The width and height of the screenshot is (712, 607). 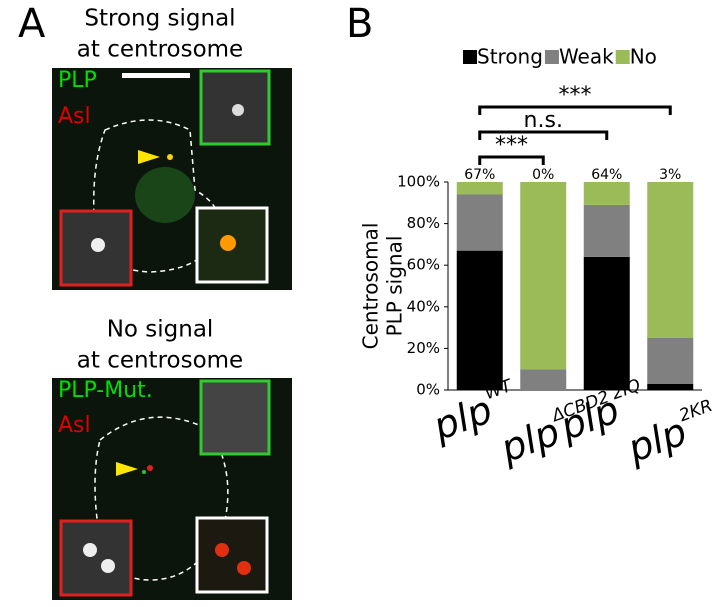 I want to click on value-label: 64%, so click(x=606, y=175).